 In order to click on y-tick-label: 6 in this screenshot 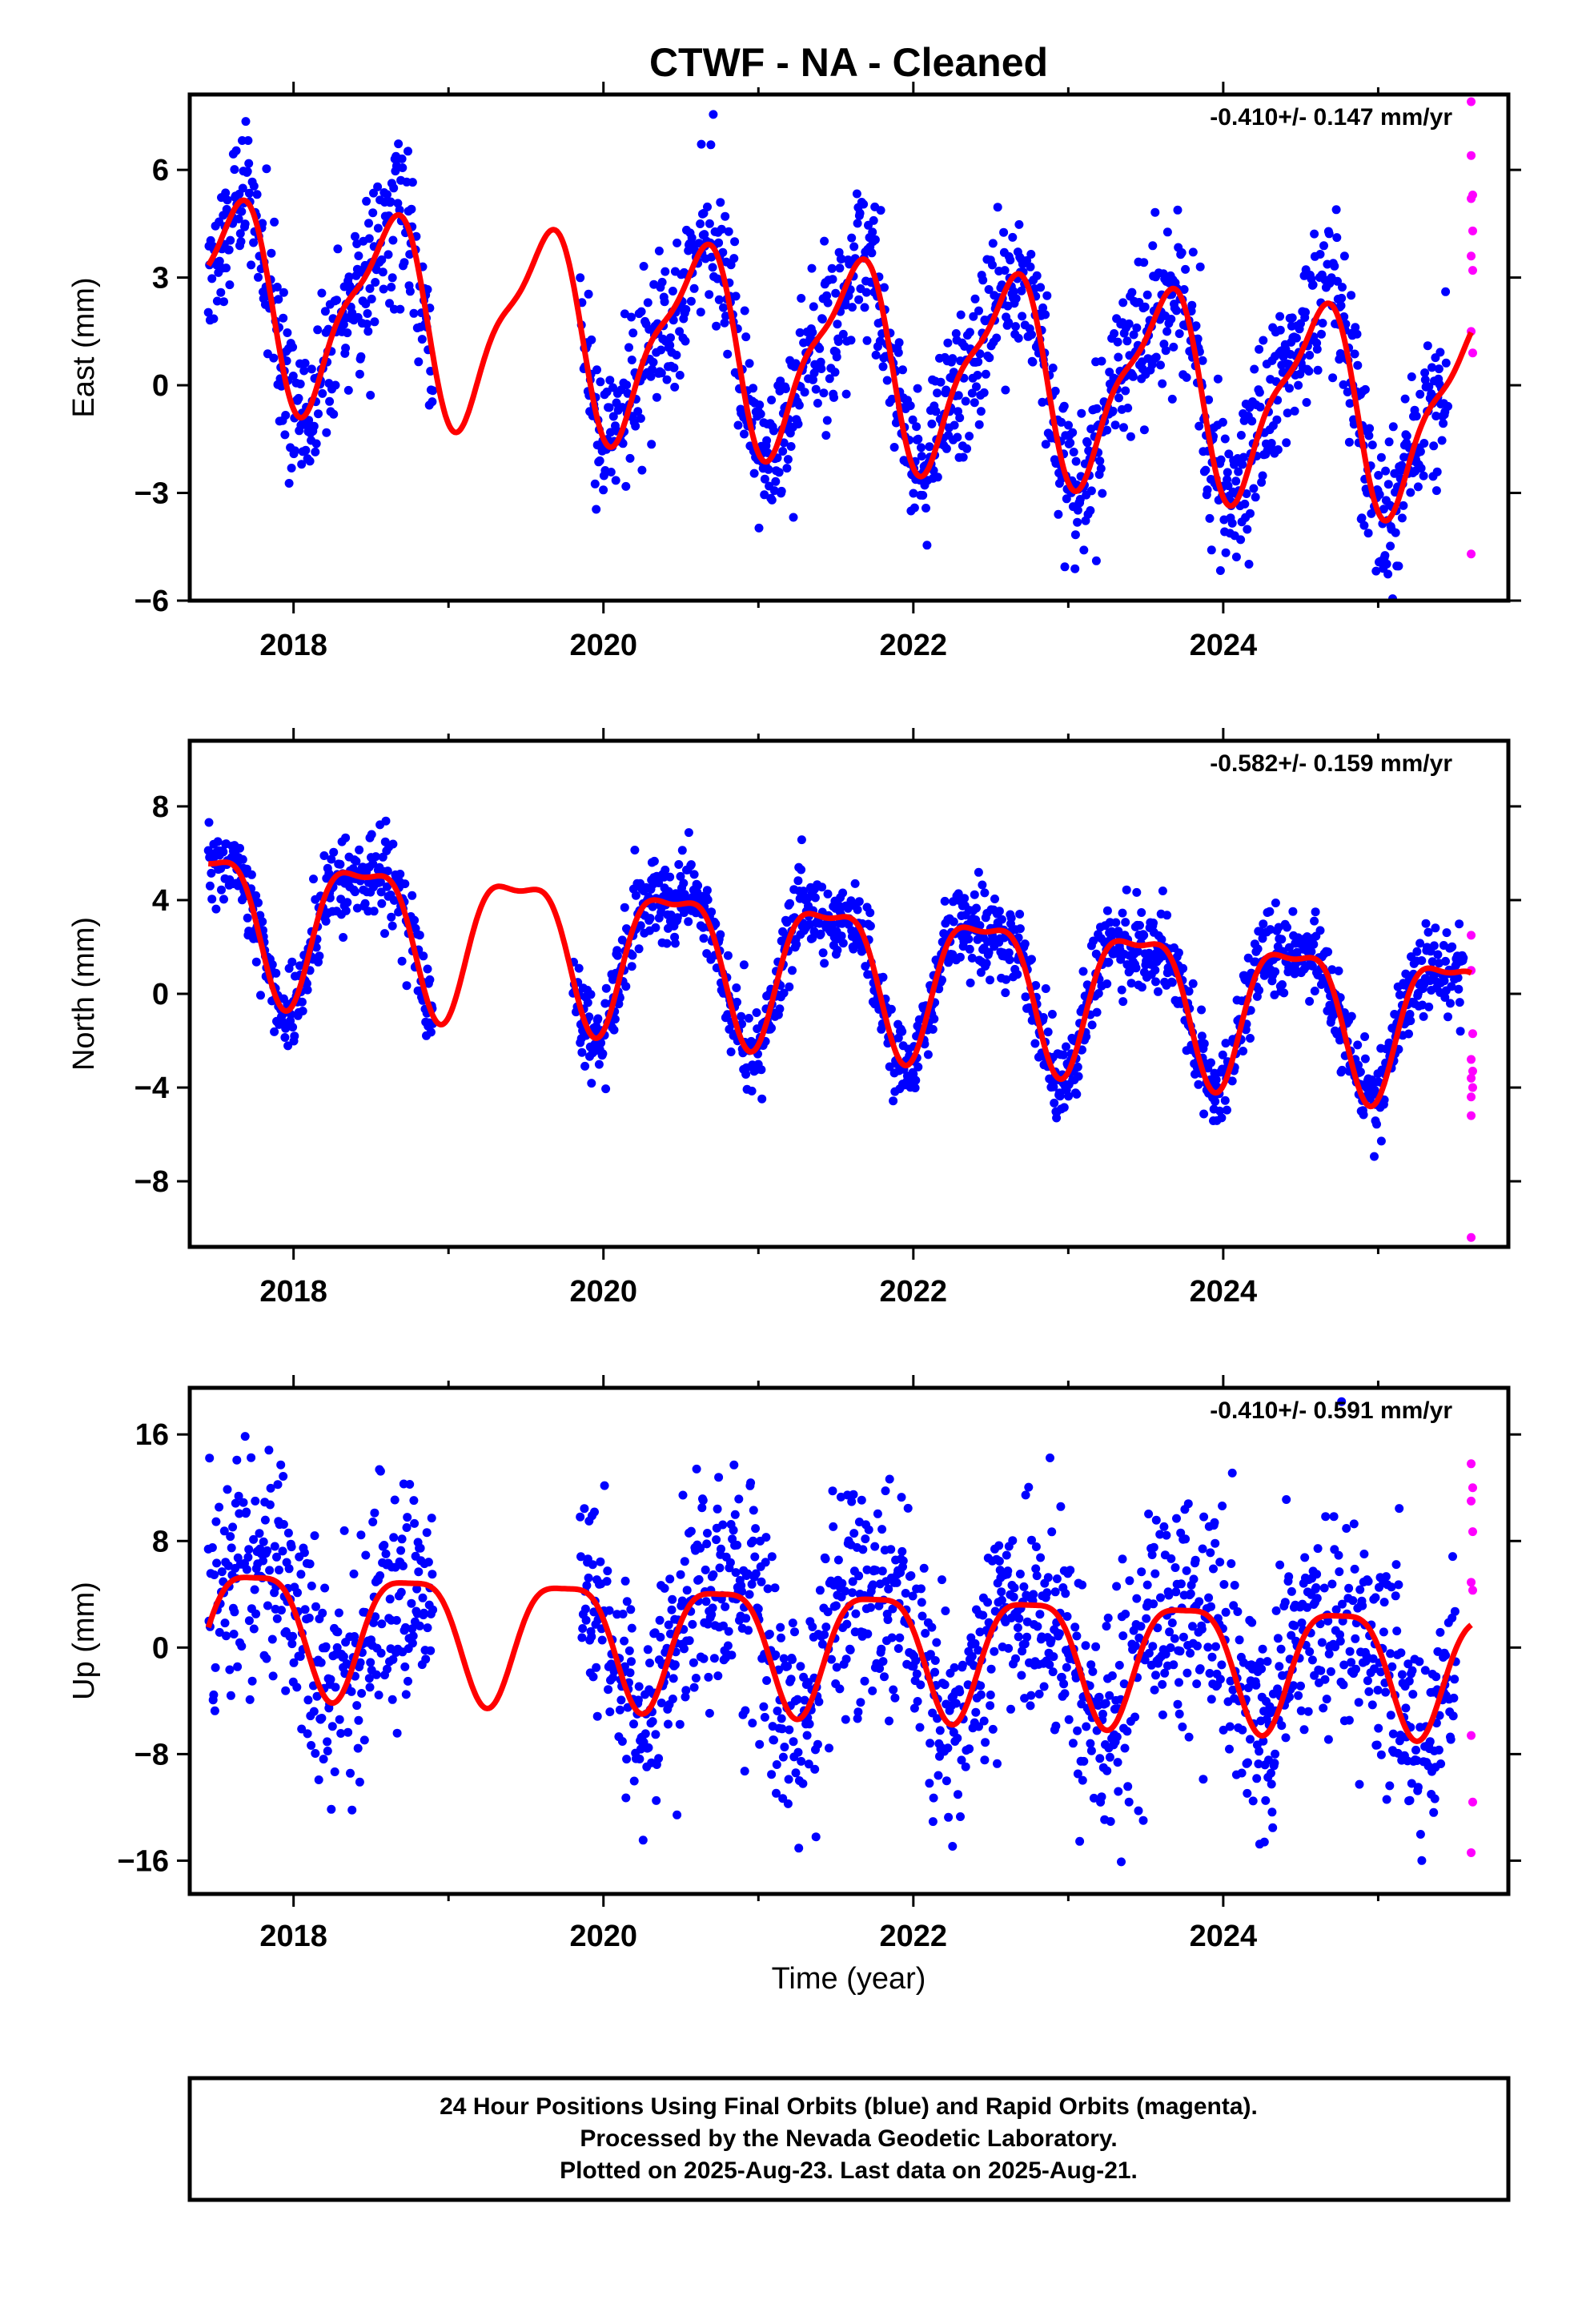, I will do `click(161, 170)`.